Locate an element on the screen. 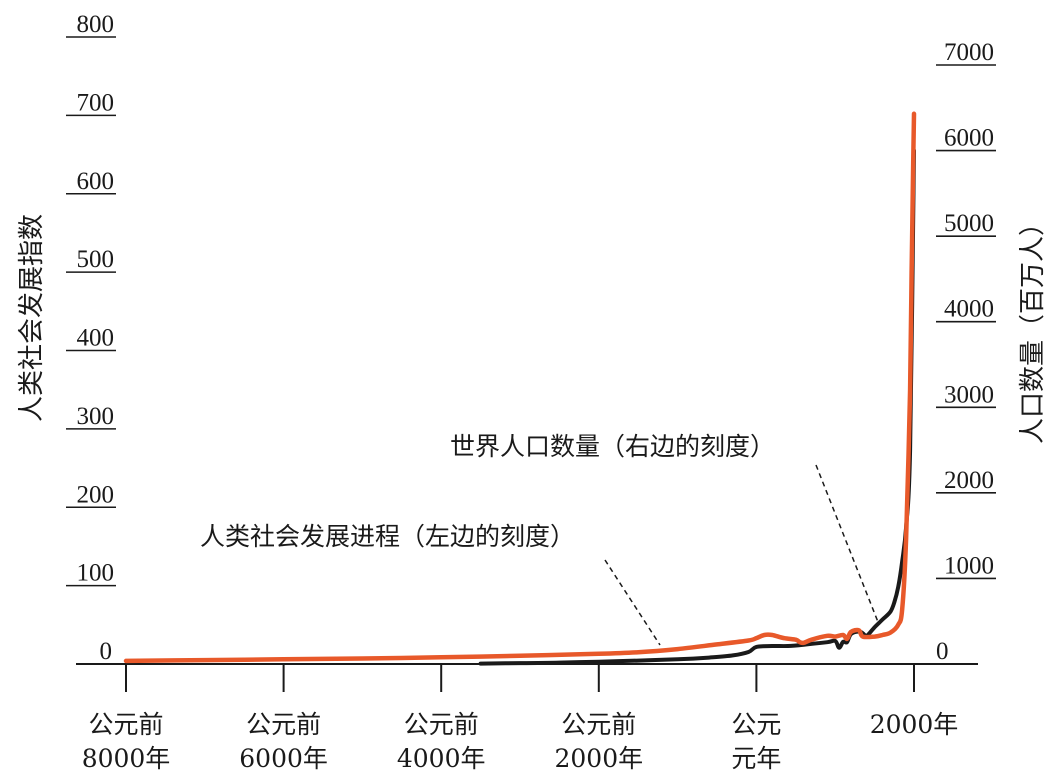 Image resolution: width=1061 pixels, height=784 pixels. left-tick: 100 is located at coordinates (91, 573).